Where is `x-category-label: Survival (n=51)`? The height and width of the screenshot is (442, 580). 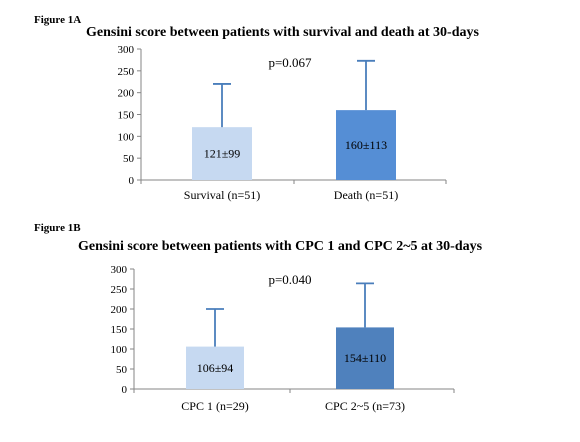 x-category-label: Survival (n=51) is located at coordinates (222, 195).